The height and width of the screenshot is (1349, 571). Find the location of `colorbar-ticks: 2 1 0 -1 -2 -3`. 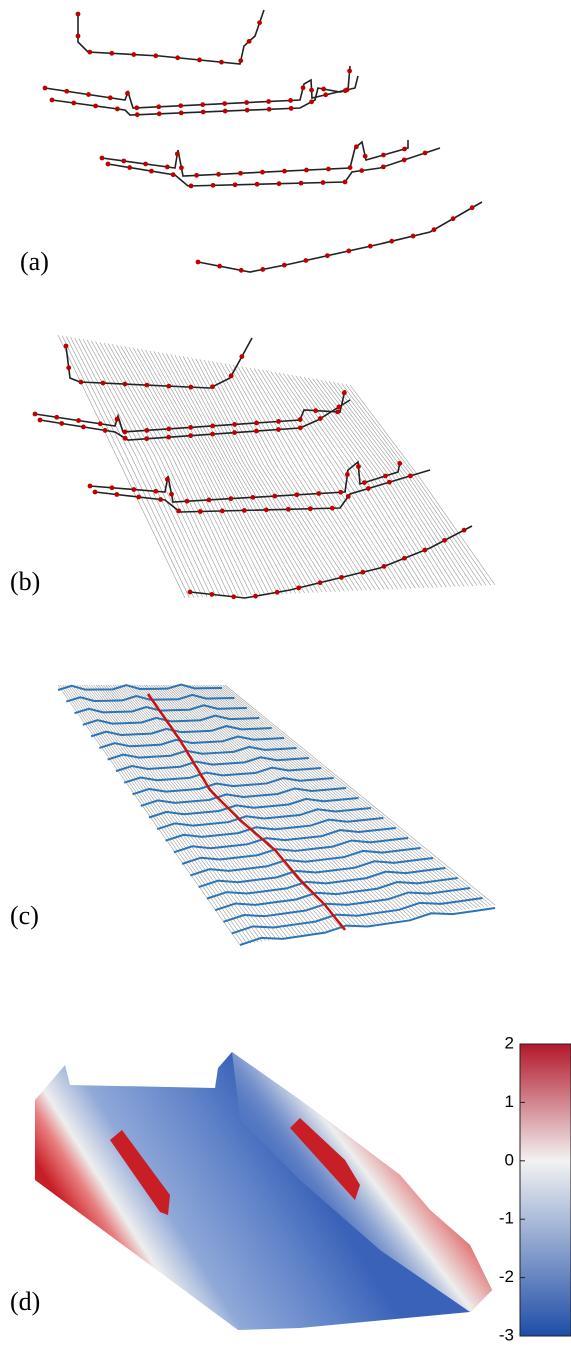

colorbar-ticks: 2 1 0 -1 -2 -3 is located at coordinates (512, 1188).